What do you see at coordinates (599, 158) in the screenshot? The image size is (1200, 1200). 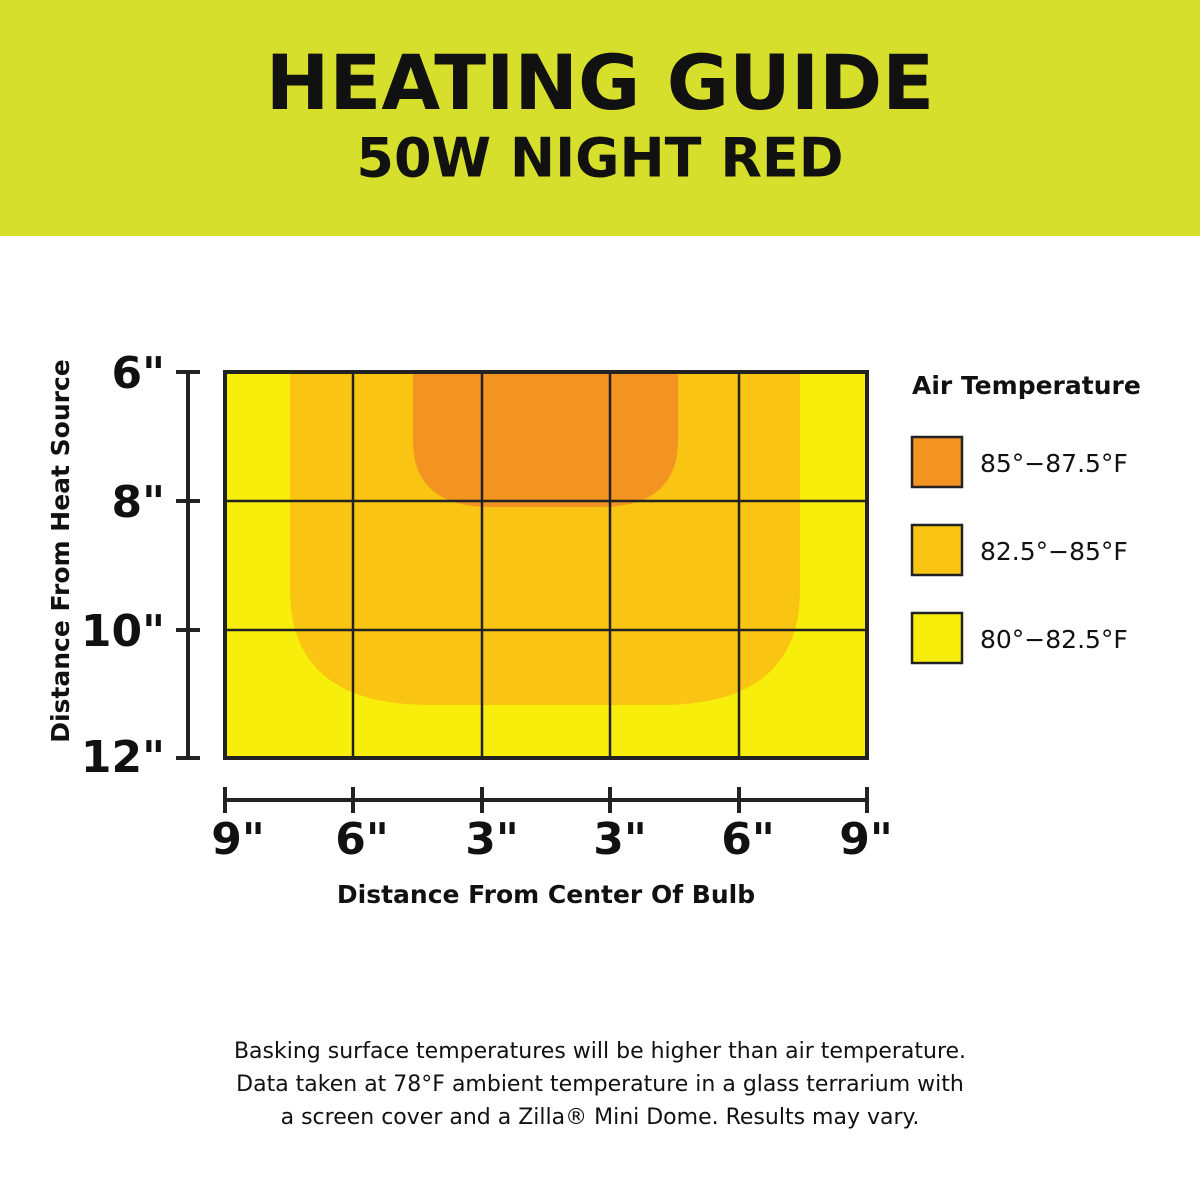 I see `subtitle: 50W NIGHT RED` at bounding box center [599, 158].